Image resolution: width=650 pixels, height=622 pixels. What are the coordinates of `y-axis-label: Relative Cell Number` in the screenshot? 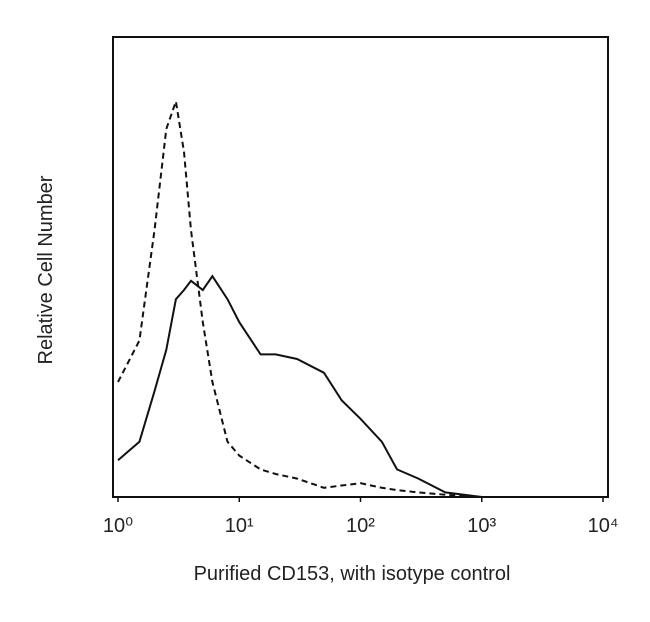 It's located at (46, 269).